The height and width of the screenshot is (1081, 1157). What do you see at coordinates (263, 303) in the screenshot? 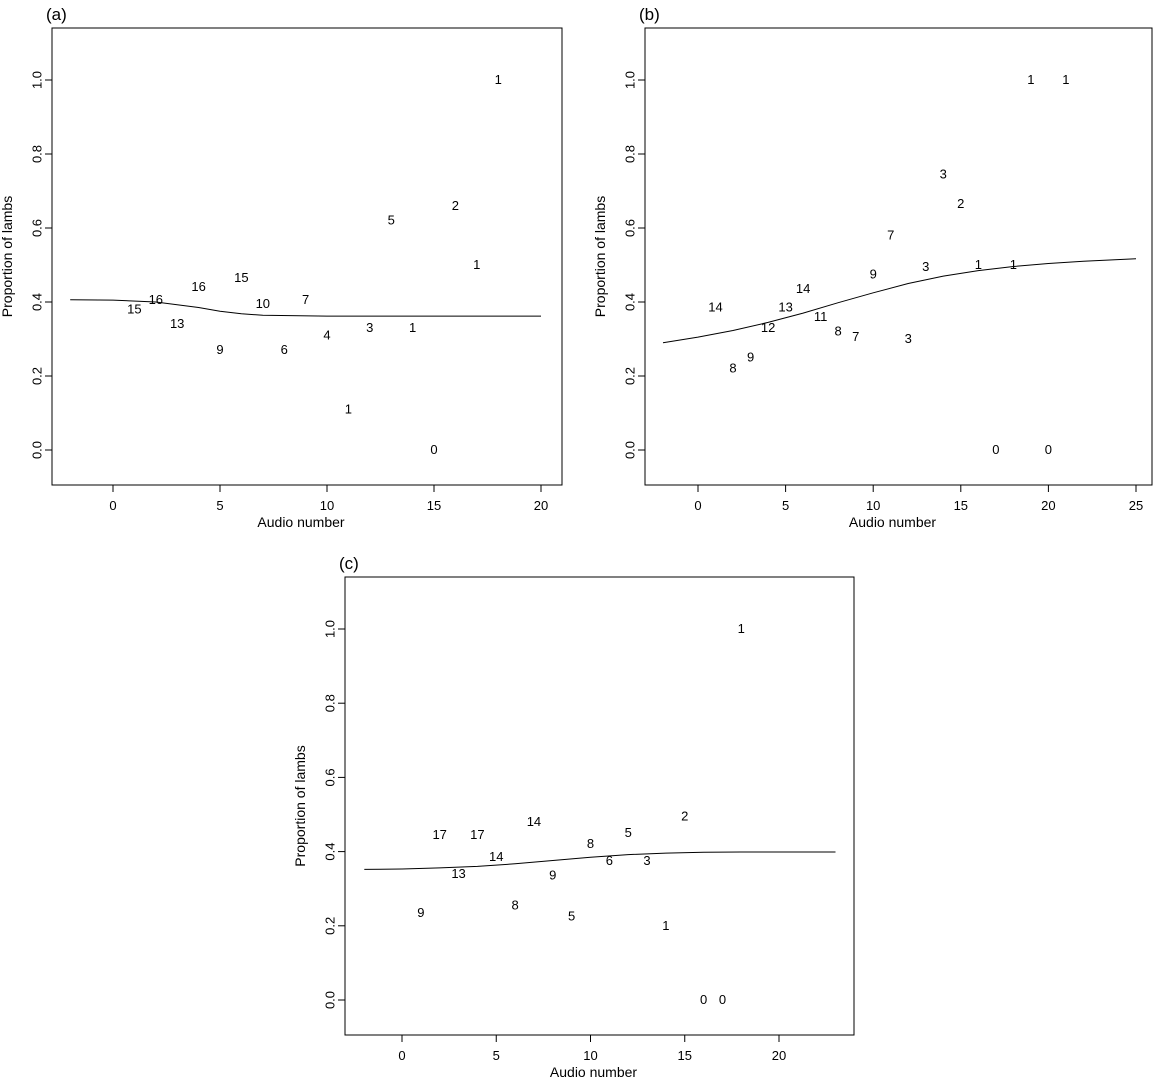
I see `data-point-label: 10` at bounding box center [263, 303].